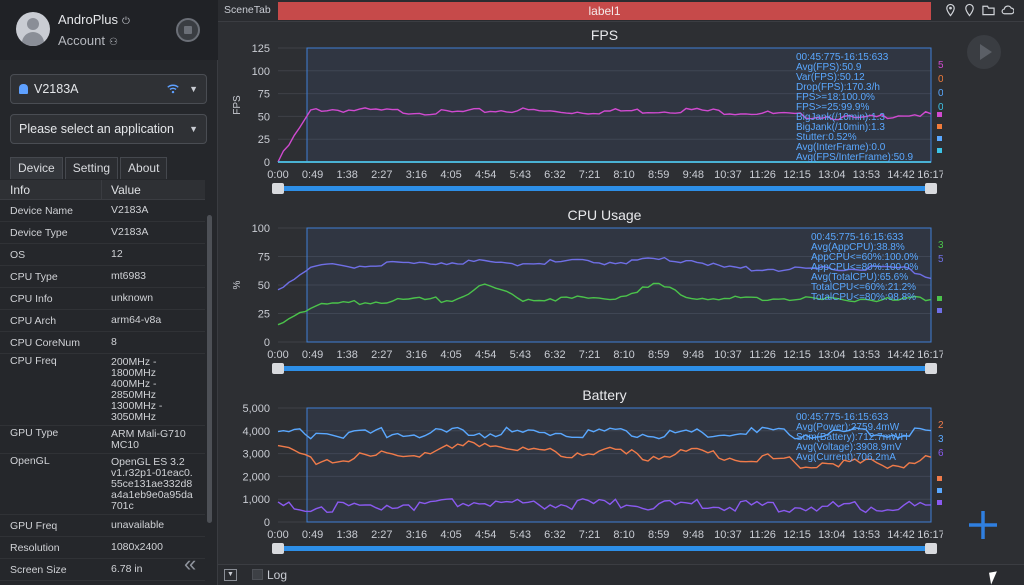  I want to click on series-line-appcpu, so click(604, 304).